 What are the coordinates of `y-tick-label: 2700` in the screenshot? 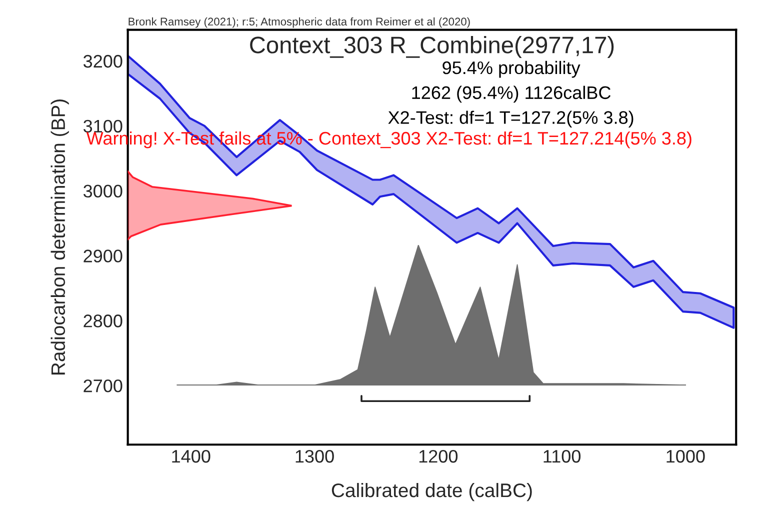 It's located at (103, 385).